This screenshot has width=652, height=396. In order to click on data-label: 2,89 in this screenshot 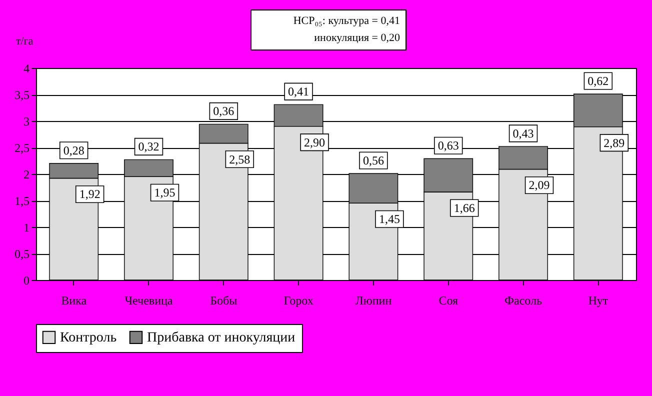, I will do `click(614, 143)`.